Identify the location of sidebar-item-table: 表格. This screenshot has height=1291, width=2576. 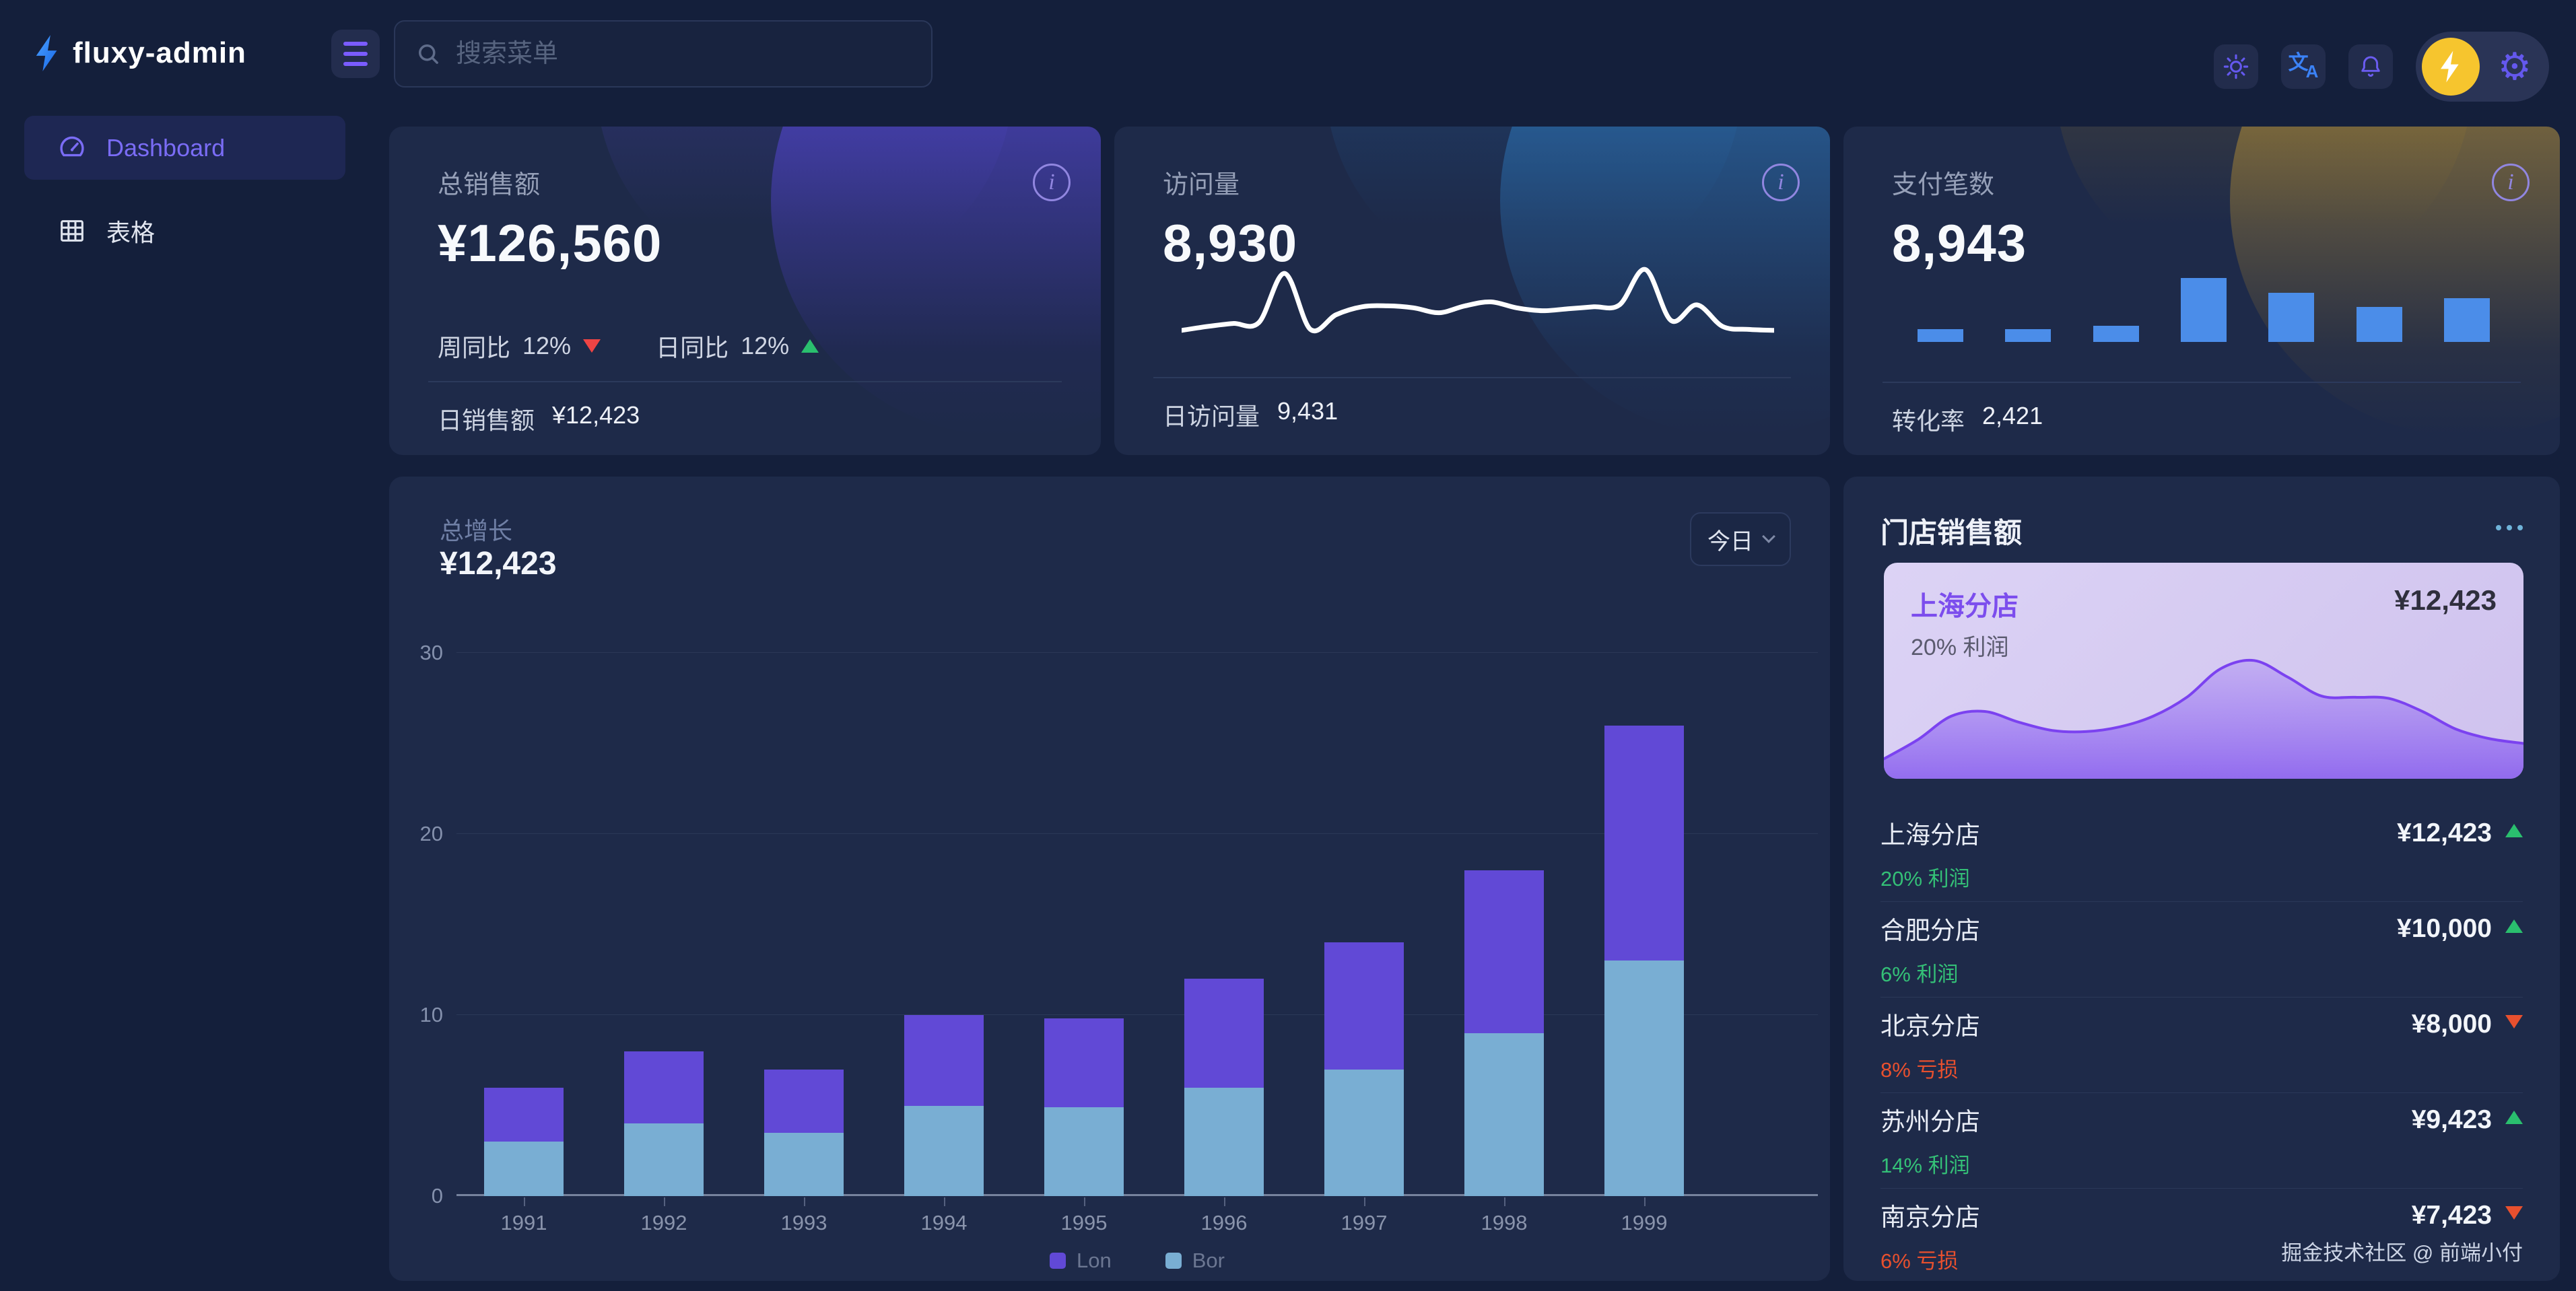
(184, 230).